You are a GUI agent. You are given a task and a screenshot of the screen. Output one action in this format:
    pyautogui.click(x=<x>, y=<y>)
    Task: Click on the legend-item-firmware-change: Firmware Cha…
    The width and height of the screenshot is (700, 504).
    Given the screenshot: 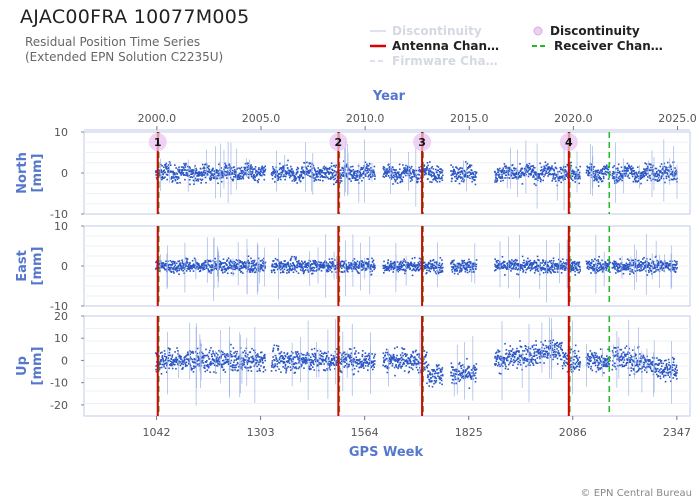 What is the action you would take?
    pyautogui.click(x=434, y=60)
    